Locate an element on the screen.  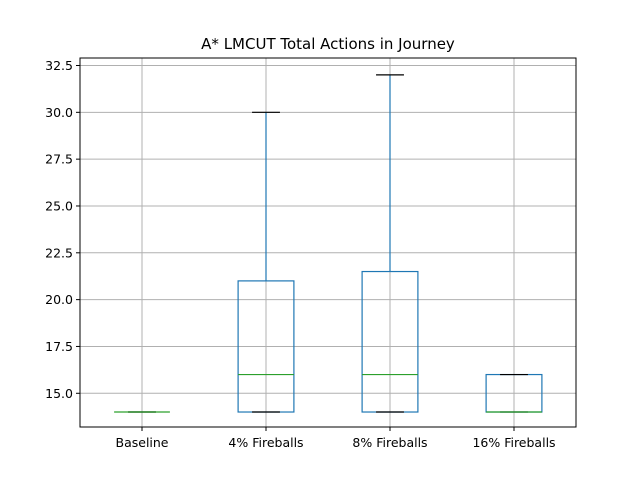
y-tick-label: 17.5 is located at coordinates (59, 346).